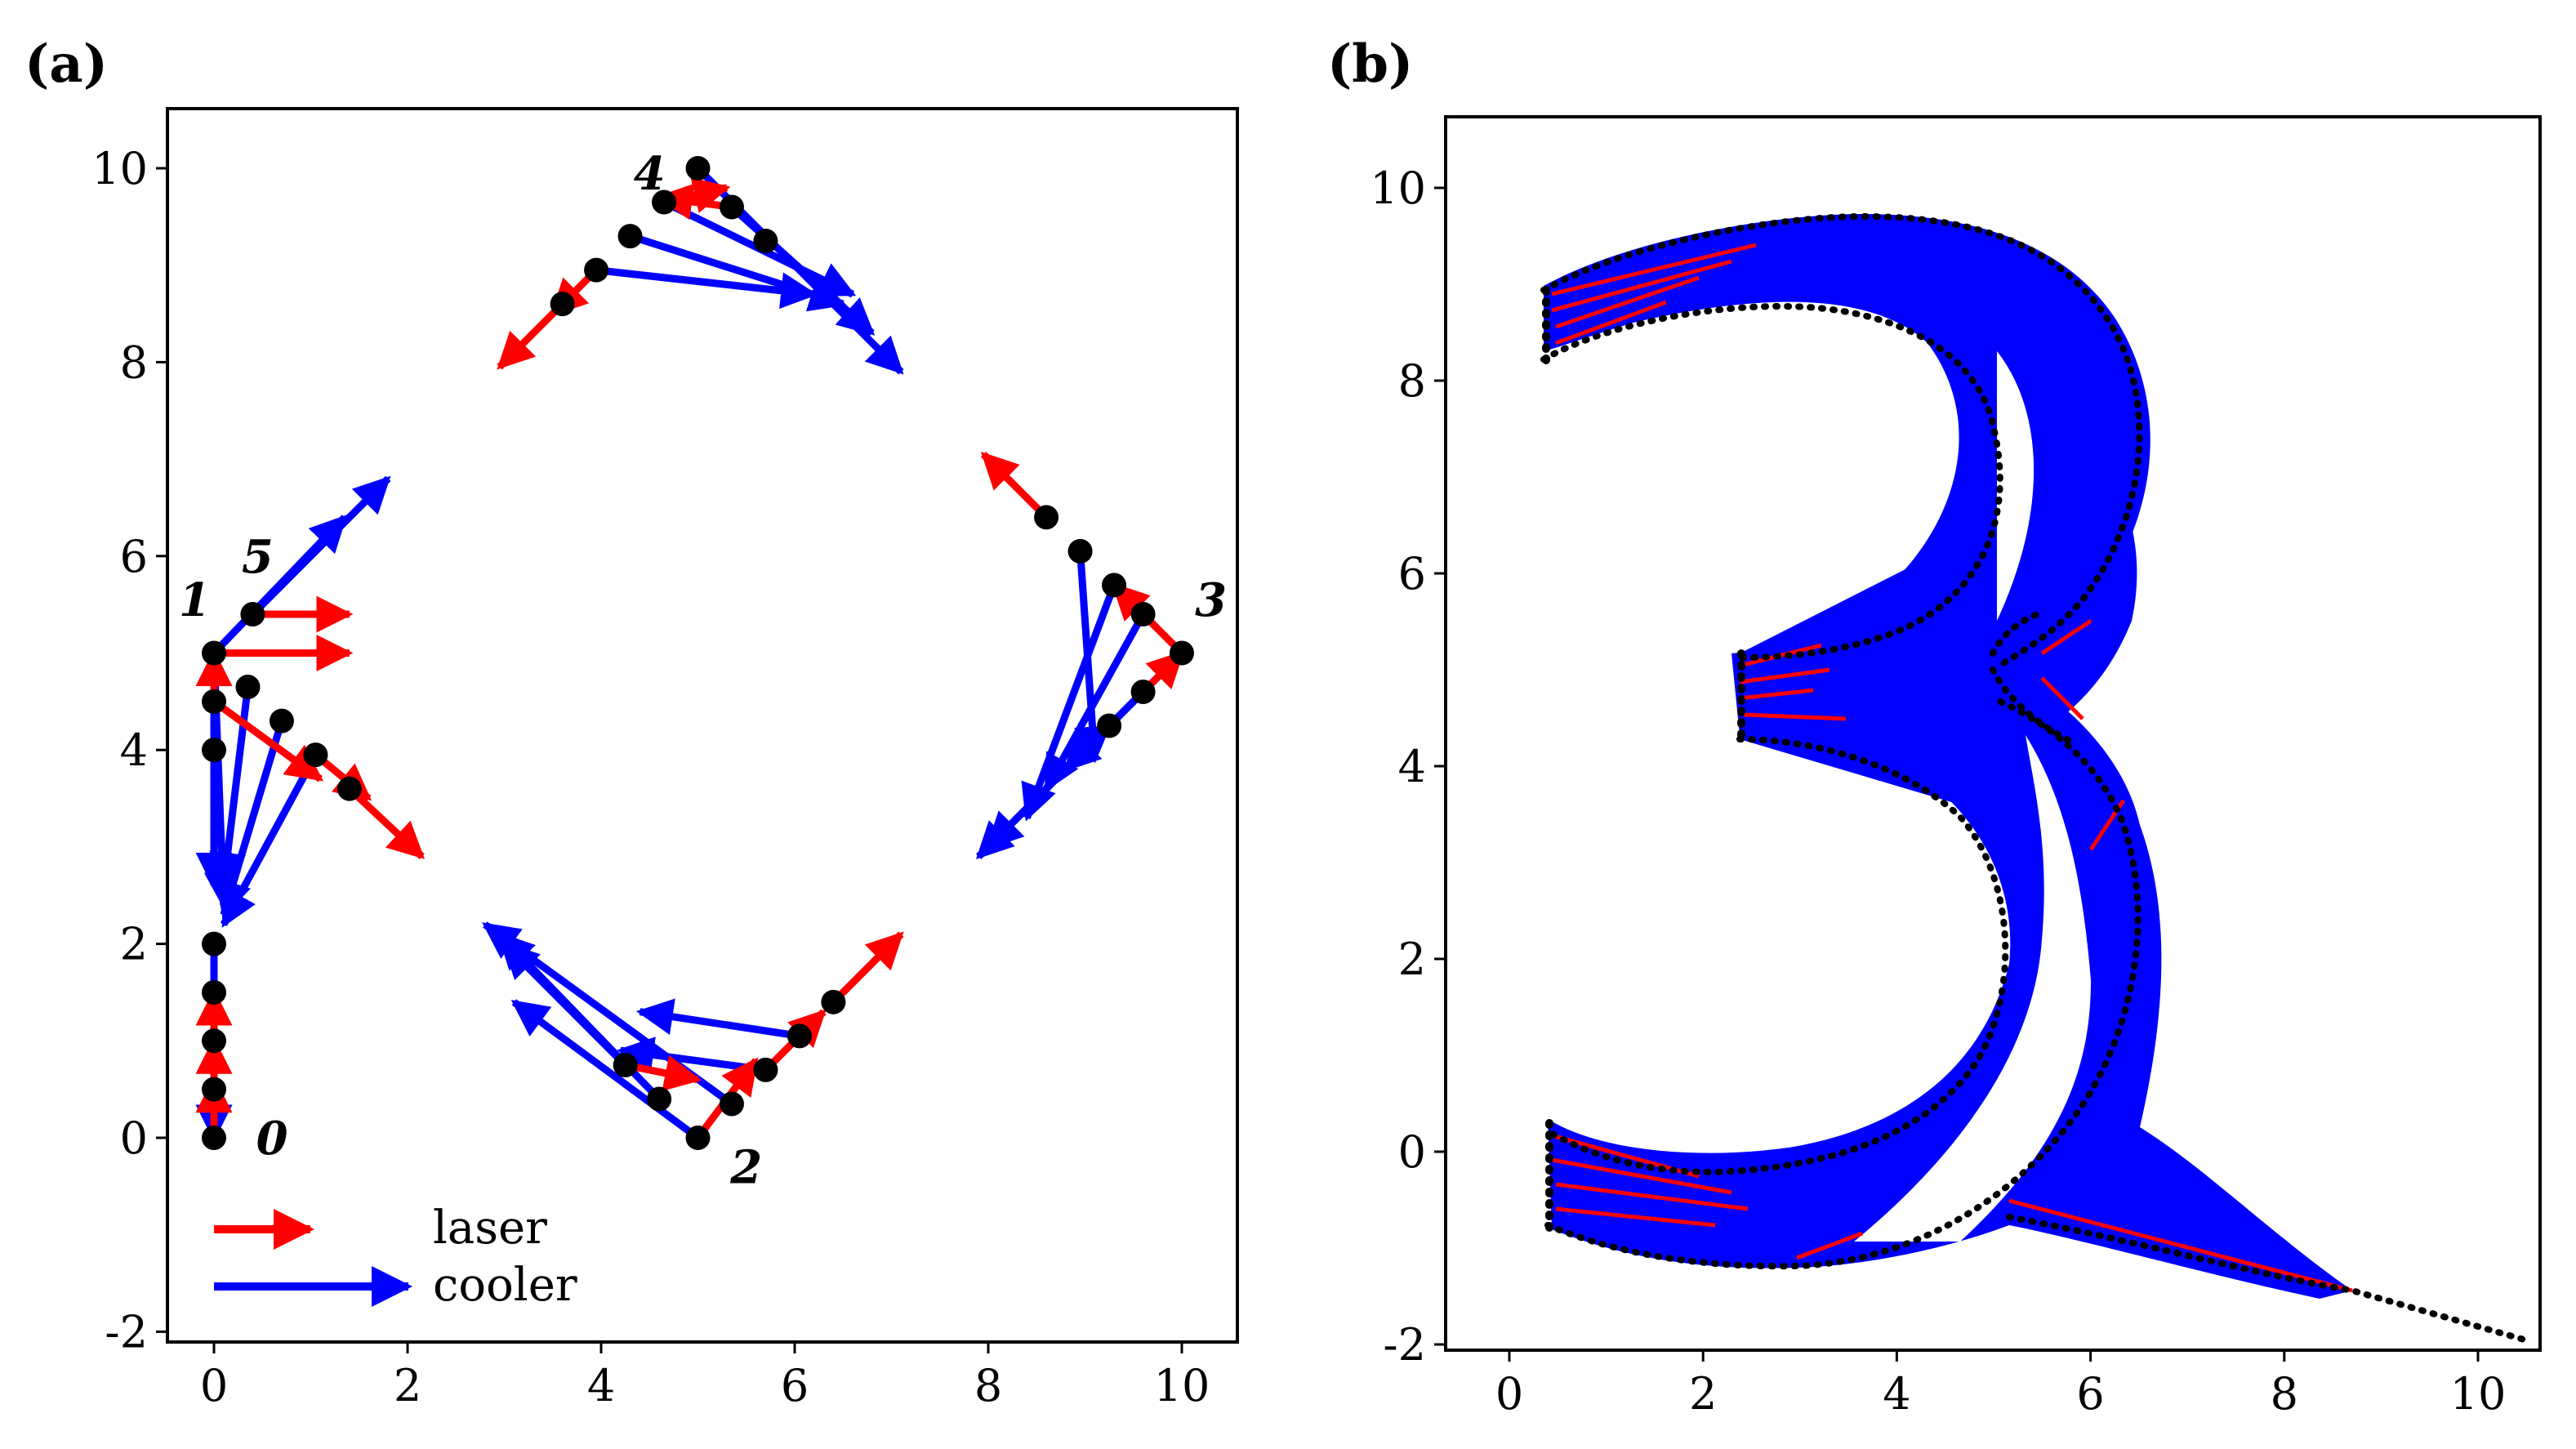 The height and width of the screenshot is (1449, 2576). Describe the element at coordinates (395, 1257) in the screenshot. I see `legend: laser cooler` at that location.